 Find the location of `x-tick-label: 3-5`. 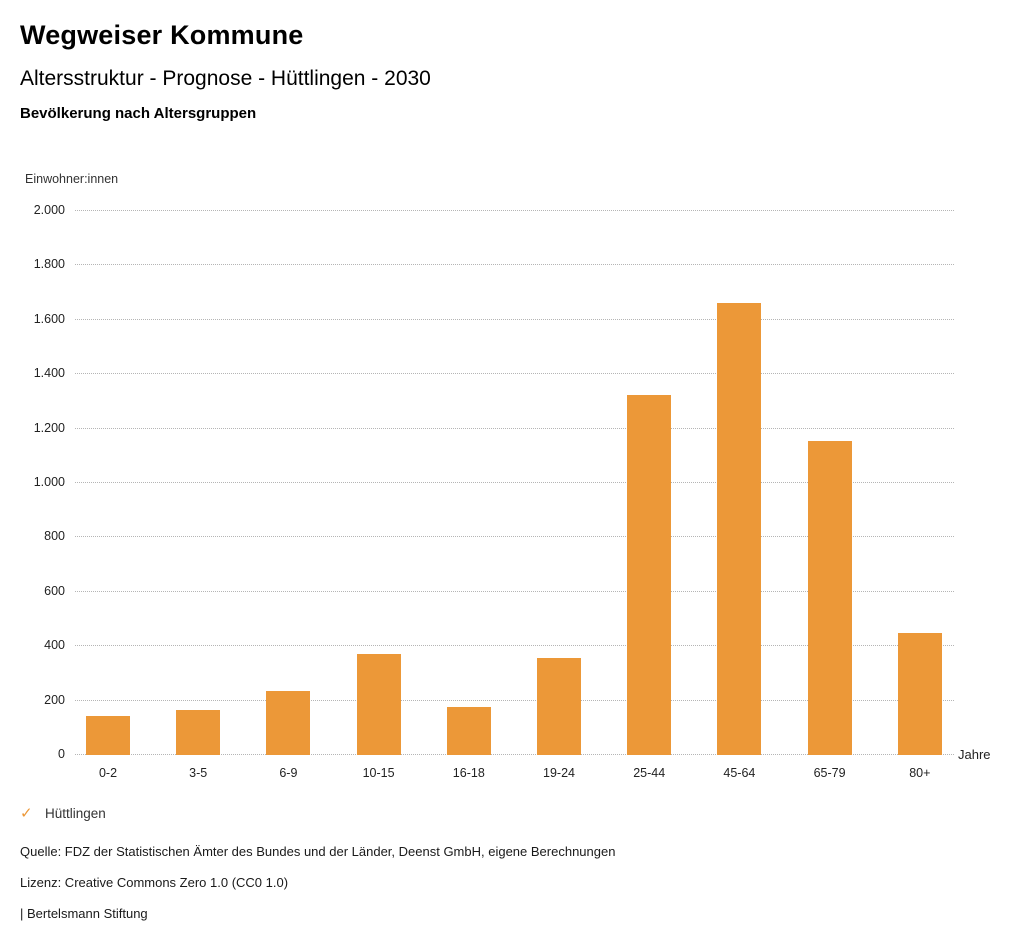

x-tick-label: 3-5 is located at coordinates (198, 773).